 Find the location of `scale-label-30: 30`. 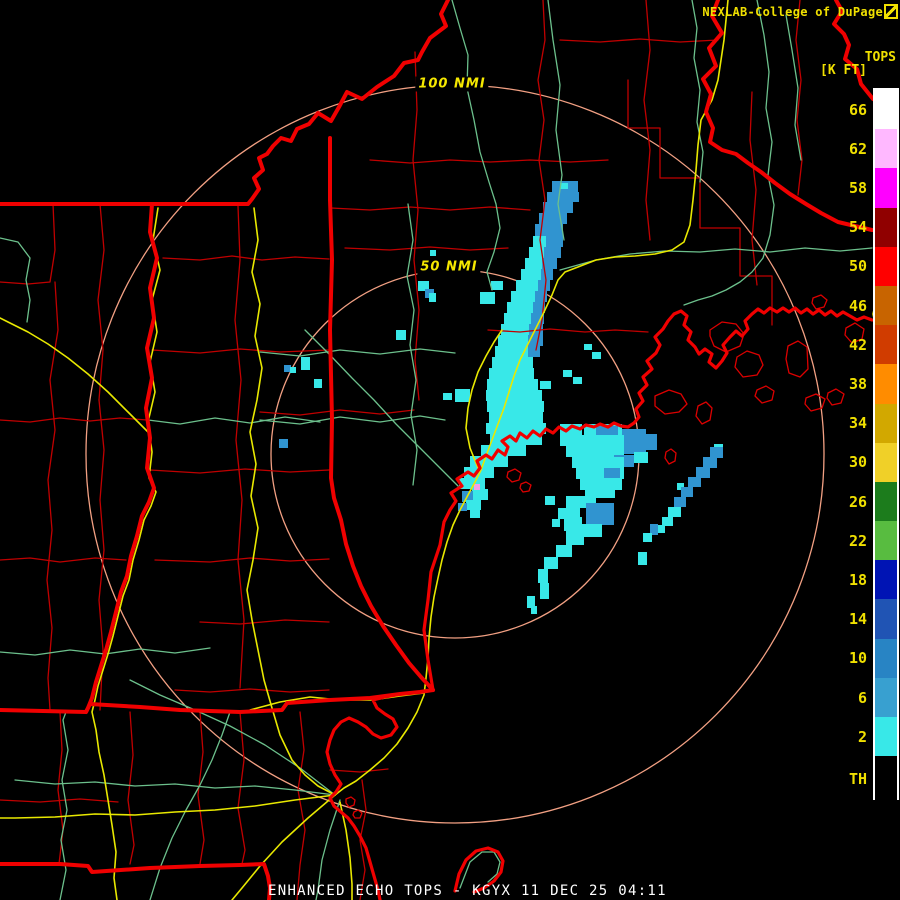

scale-label-30: 30 is located at coordinates (857, 462).